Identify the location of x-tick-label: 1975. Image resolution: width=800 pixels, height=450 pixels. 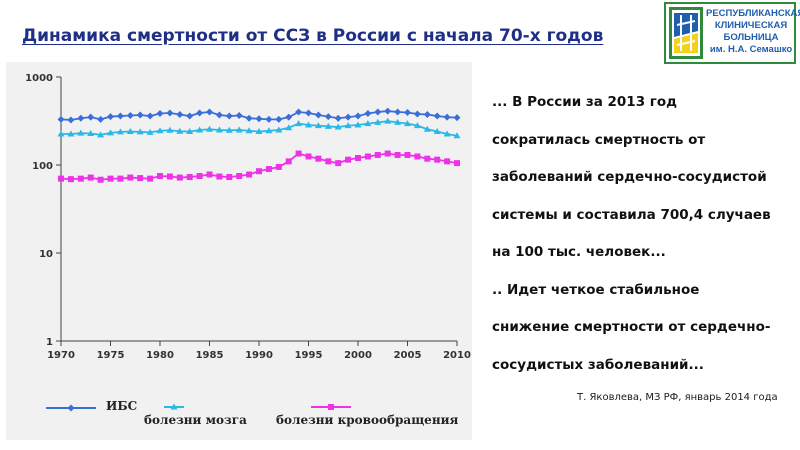
(111, 355).